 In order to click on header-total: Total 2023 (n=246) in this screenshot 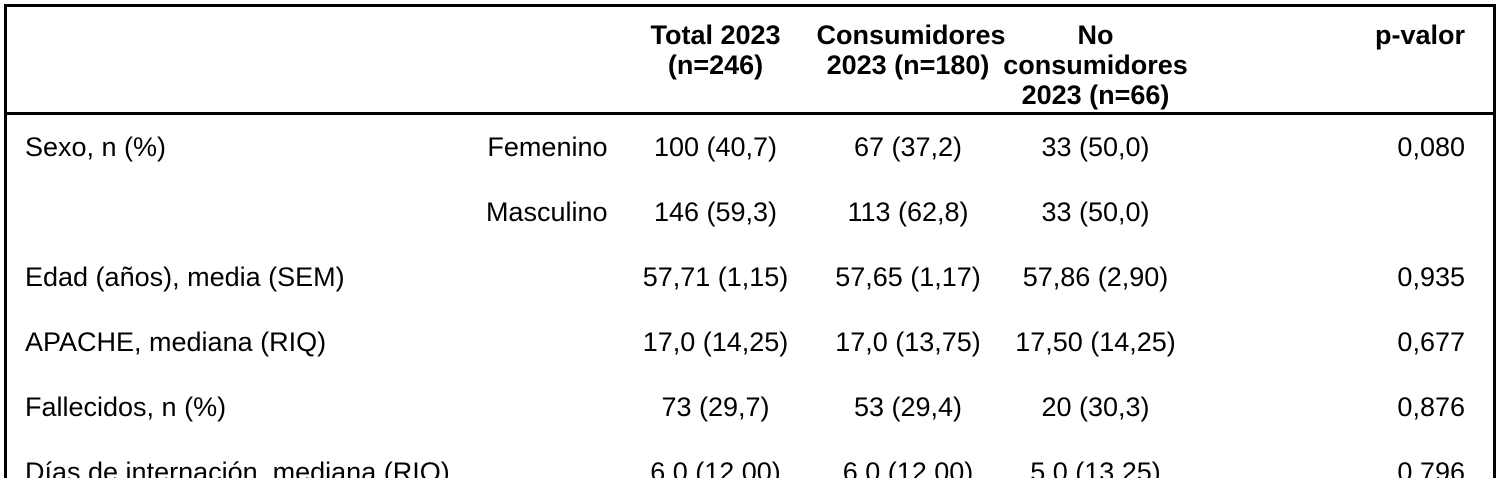, I will do `click(715, 60)`.